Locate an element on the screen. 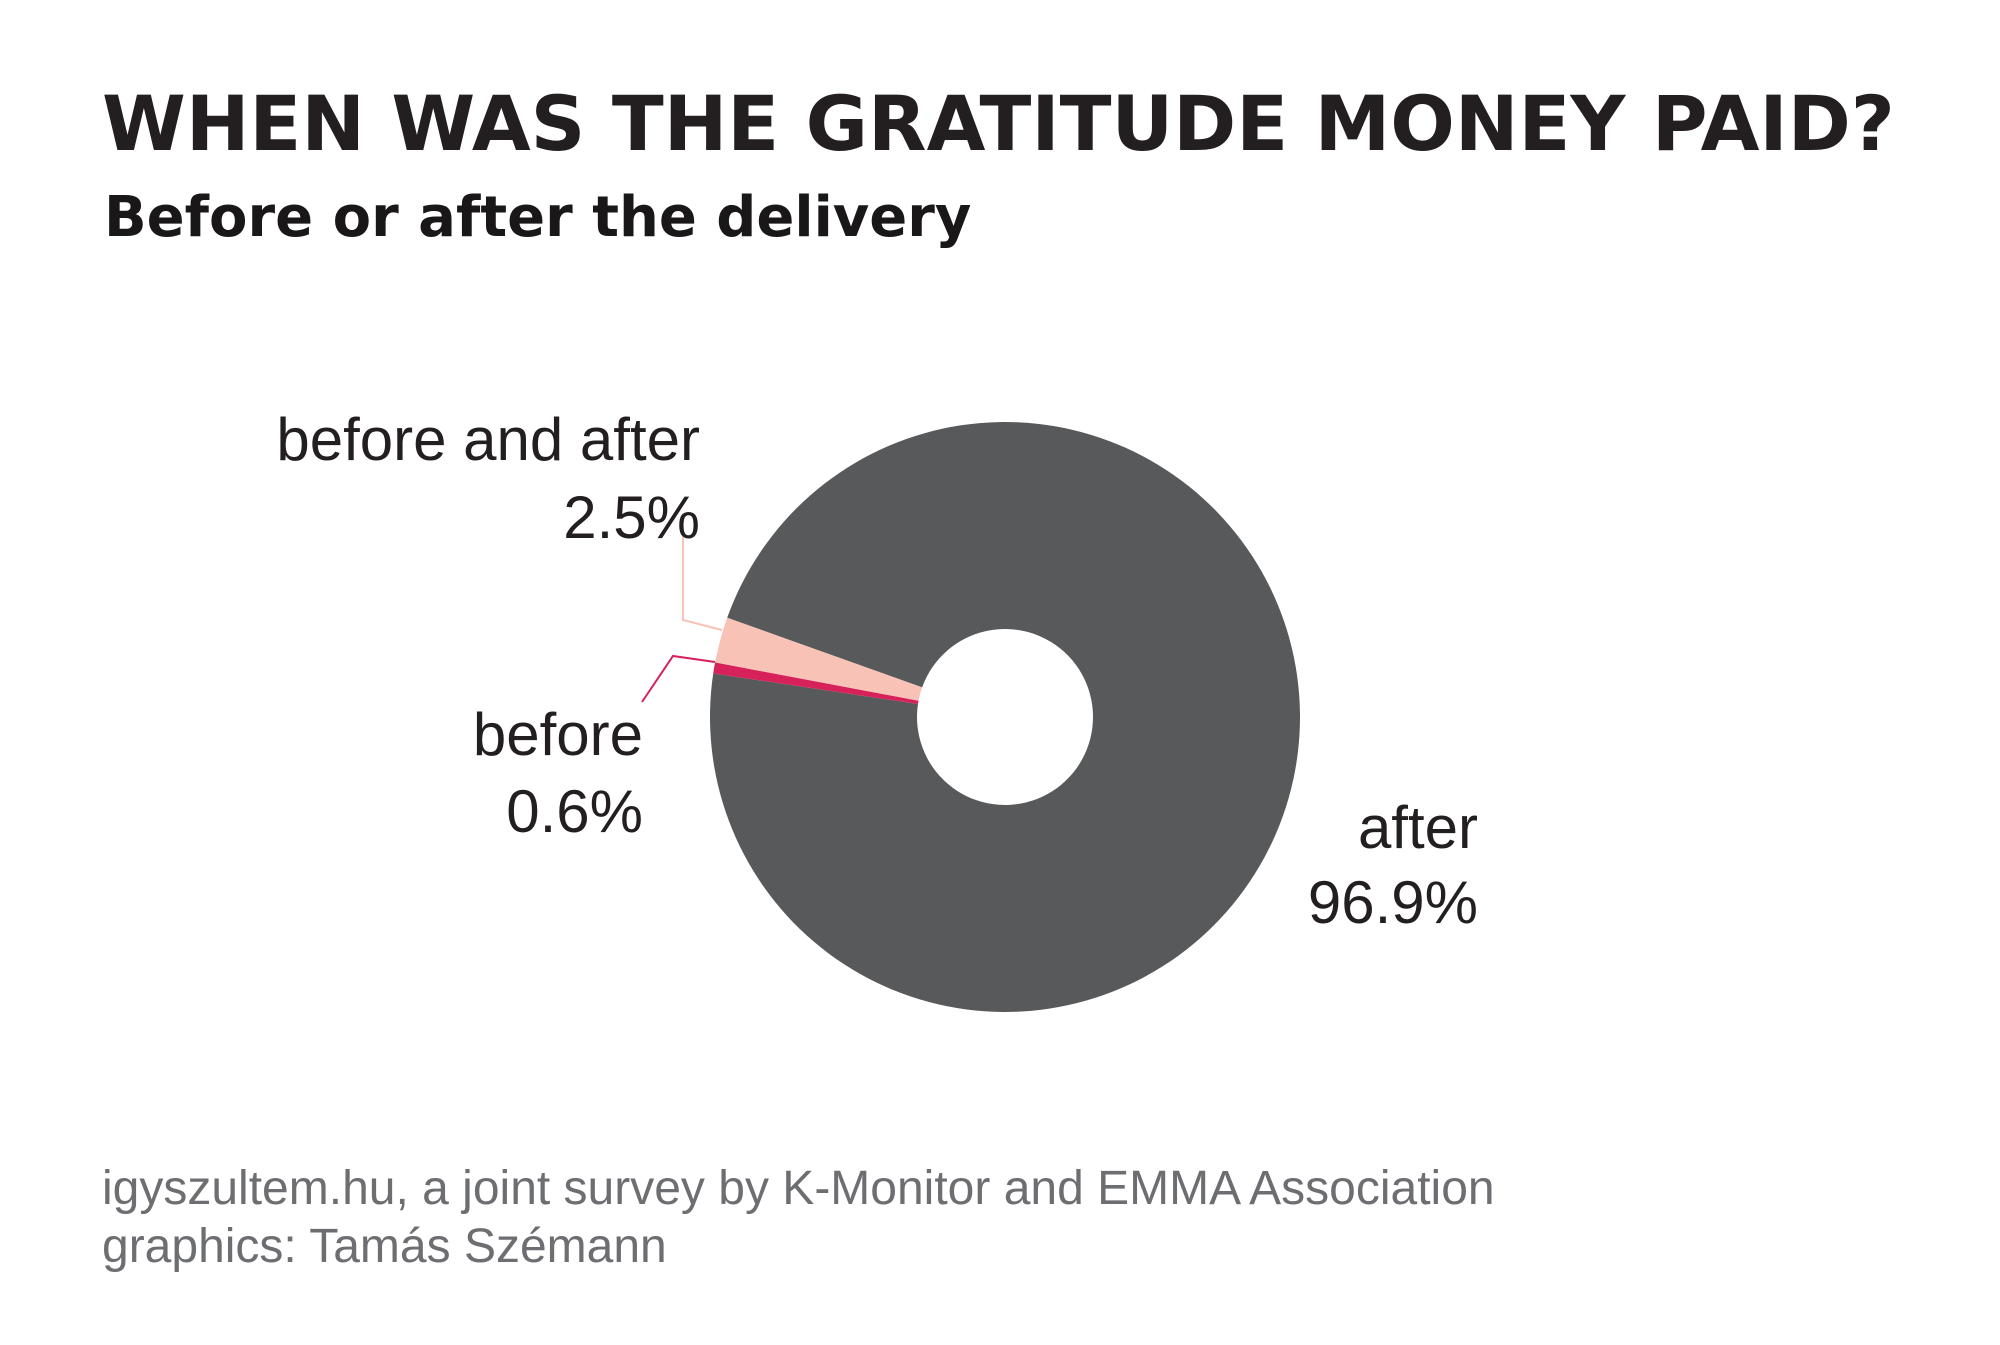 The image size is (2000, 1345). credit-line: graphics: Tamás Szémann is located at coordinates (384, 1246).